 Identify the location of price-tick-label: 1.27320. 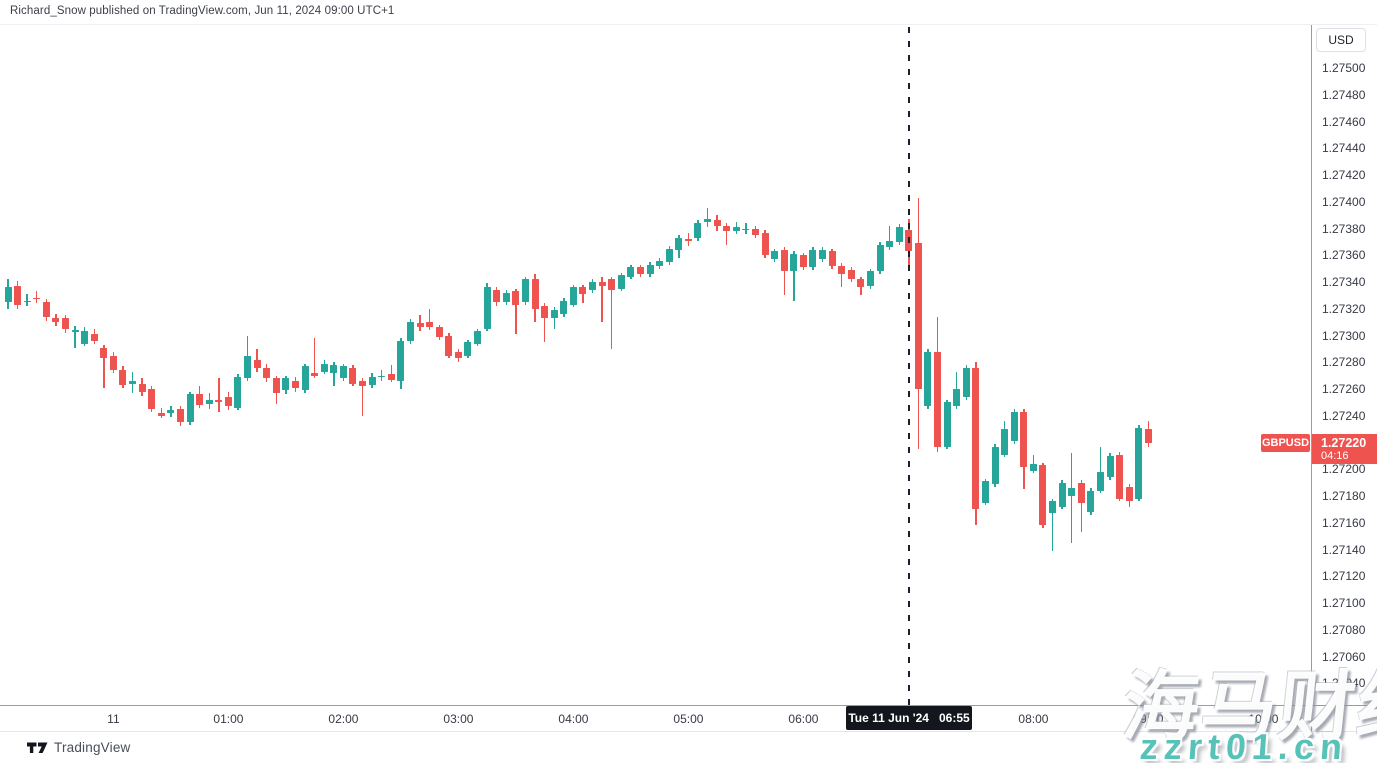
(1344, 308).